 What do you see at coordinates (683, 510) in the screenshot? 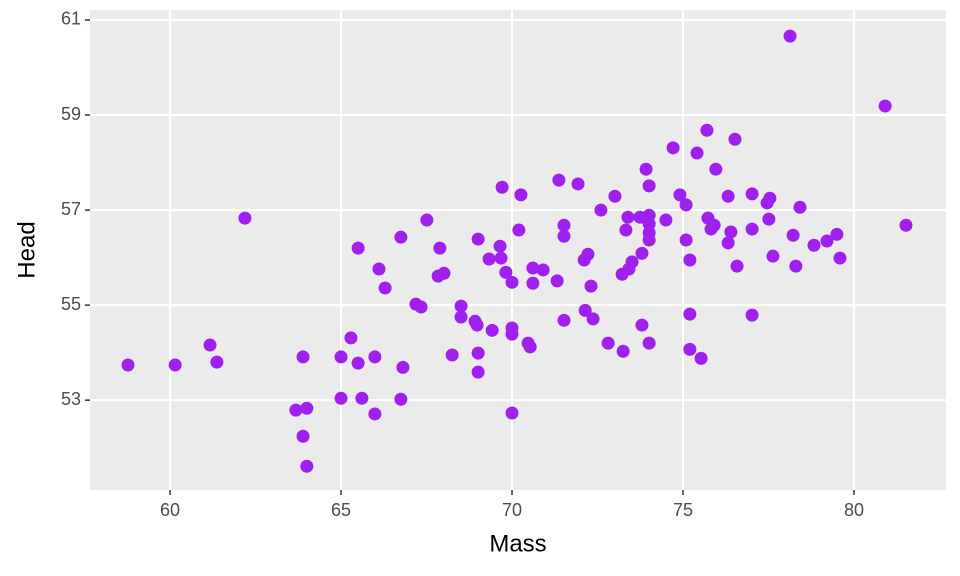
I see `x-tick-label: 75` at bounding box center [683, 510].